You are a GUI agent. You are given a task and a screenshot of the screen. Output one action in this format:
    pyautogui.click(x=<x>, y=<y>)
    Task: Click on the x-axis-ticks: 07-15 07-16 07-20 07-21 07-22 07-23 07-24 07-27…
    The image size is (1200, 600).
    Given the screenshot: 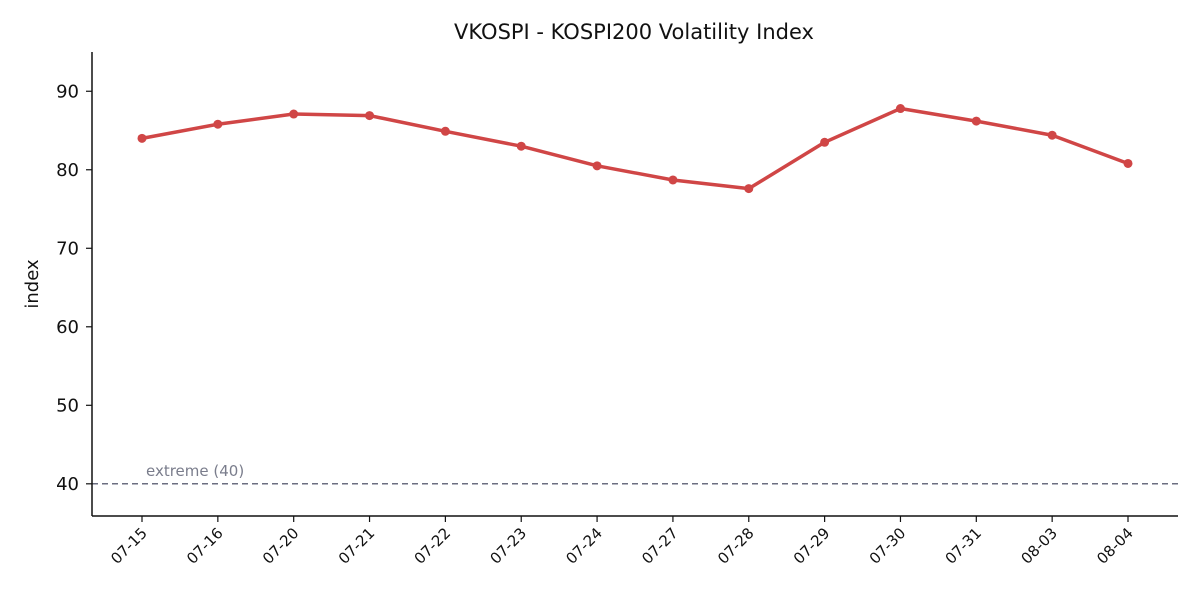 What is the action you would take?
    pyautogui.click(x=622, y=542)
    